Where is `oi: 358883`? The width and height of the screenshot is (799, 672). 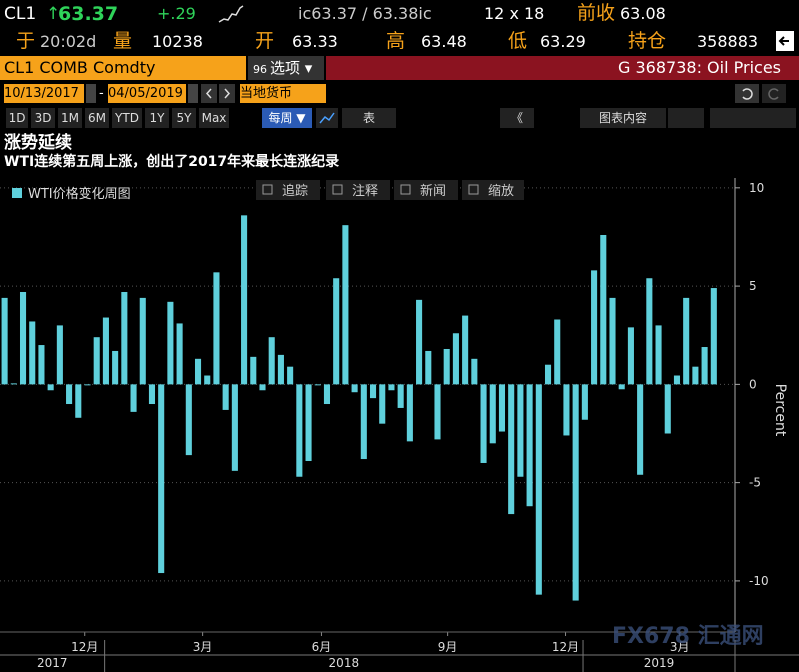 oi: 358883 is located at coordinates (728, 41).